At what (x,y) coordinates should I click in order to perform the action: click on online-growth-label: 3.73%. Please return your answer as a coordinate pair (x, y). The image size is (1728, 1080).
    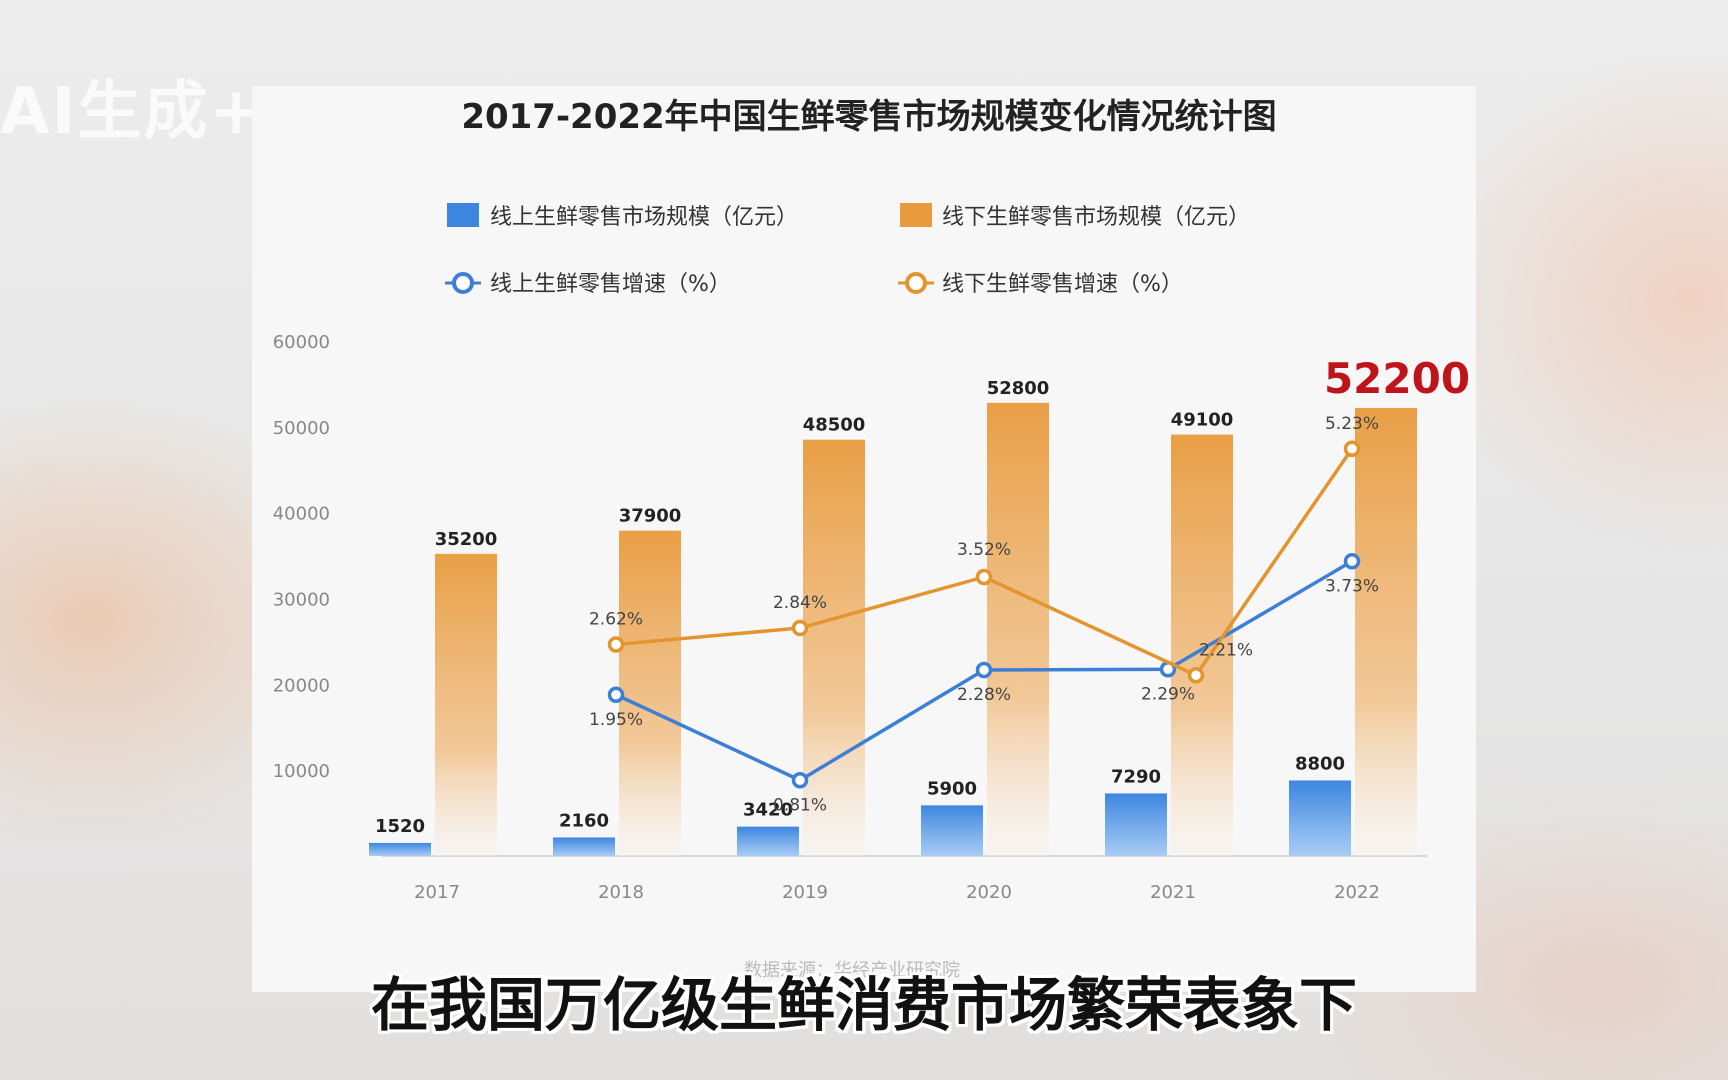
    Looking at the image, I should click on (1352, 586).